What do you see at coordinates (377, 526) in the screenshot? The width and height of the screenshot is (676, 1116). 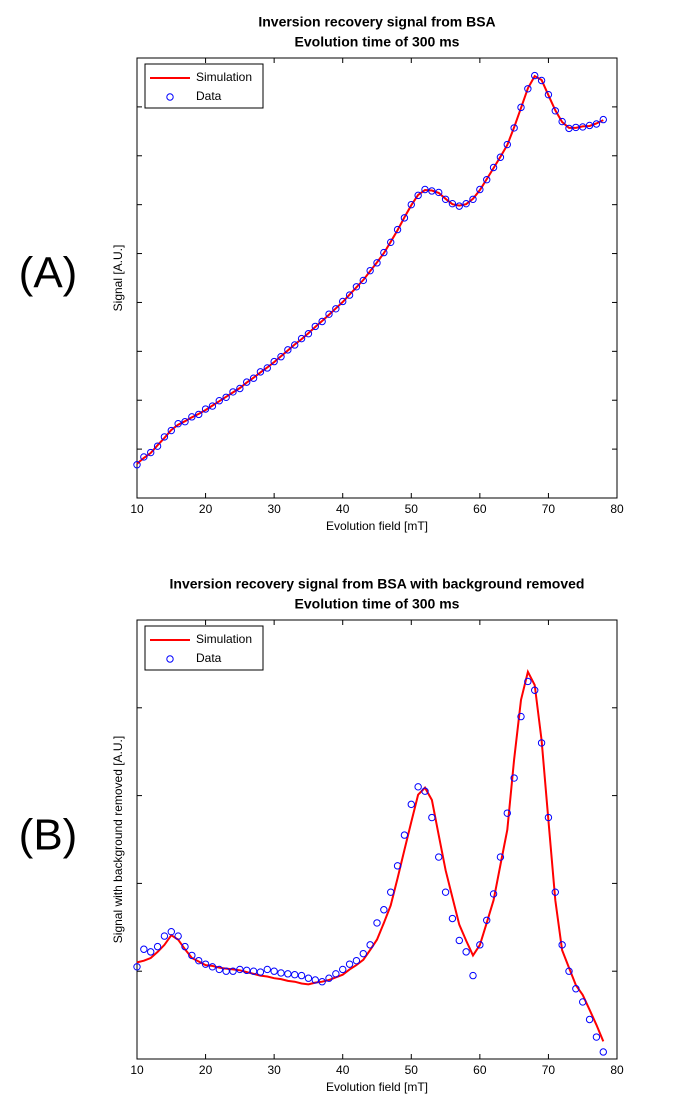 I see `x-axis-label: Evolution field [mT]` at bounding box center [377, 526].